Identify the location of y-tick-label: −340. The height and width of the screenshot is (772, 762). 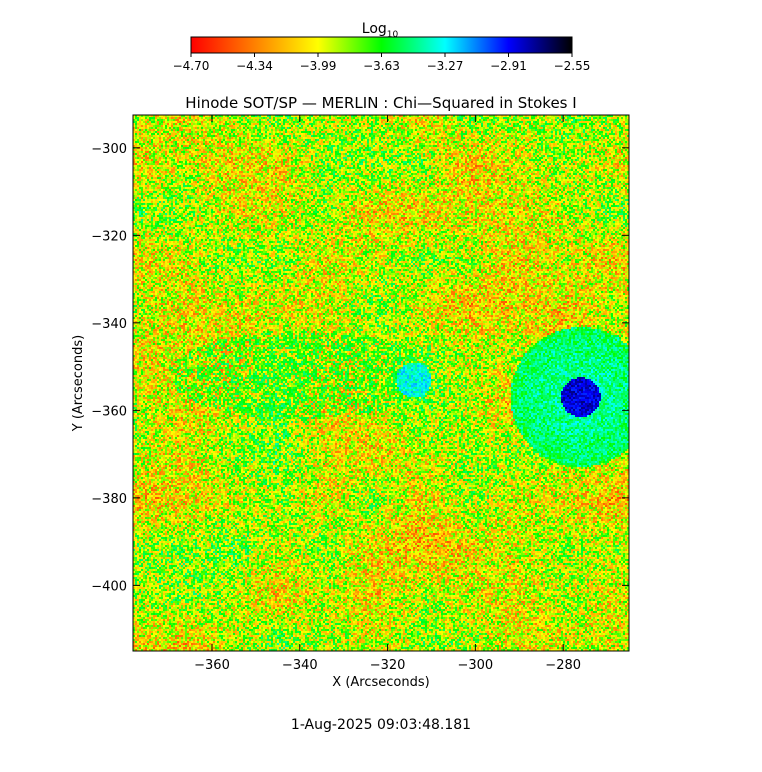
(109, 324).